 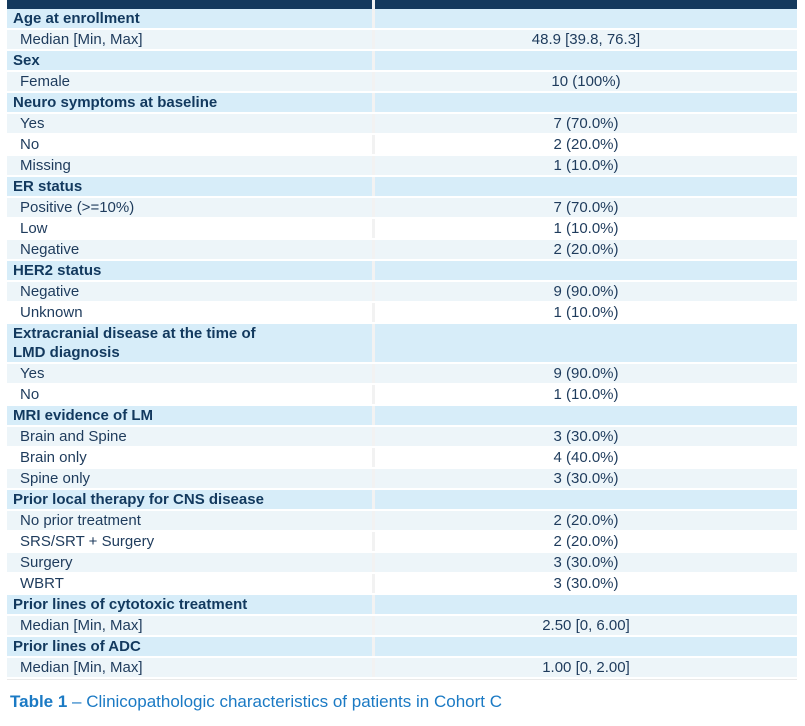 I want to click on row-label: Unknown, so click(x=51, y=312).